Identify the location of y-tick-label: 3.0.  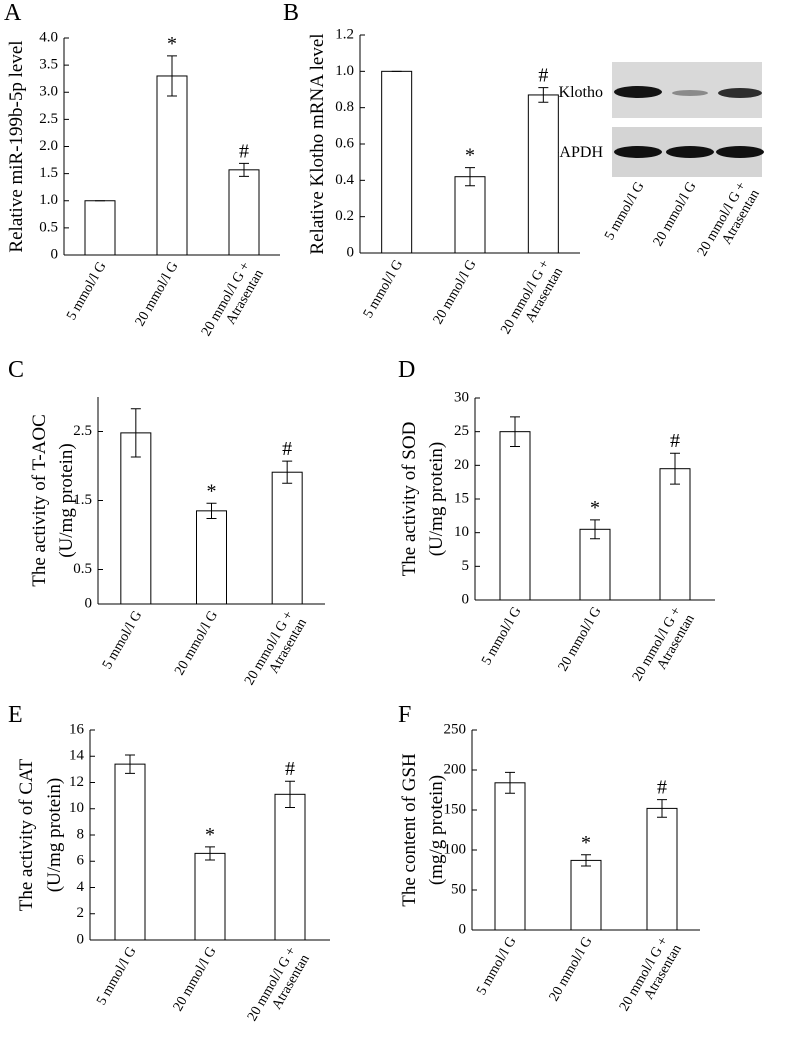
(48, 92).